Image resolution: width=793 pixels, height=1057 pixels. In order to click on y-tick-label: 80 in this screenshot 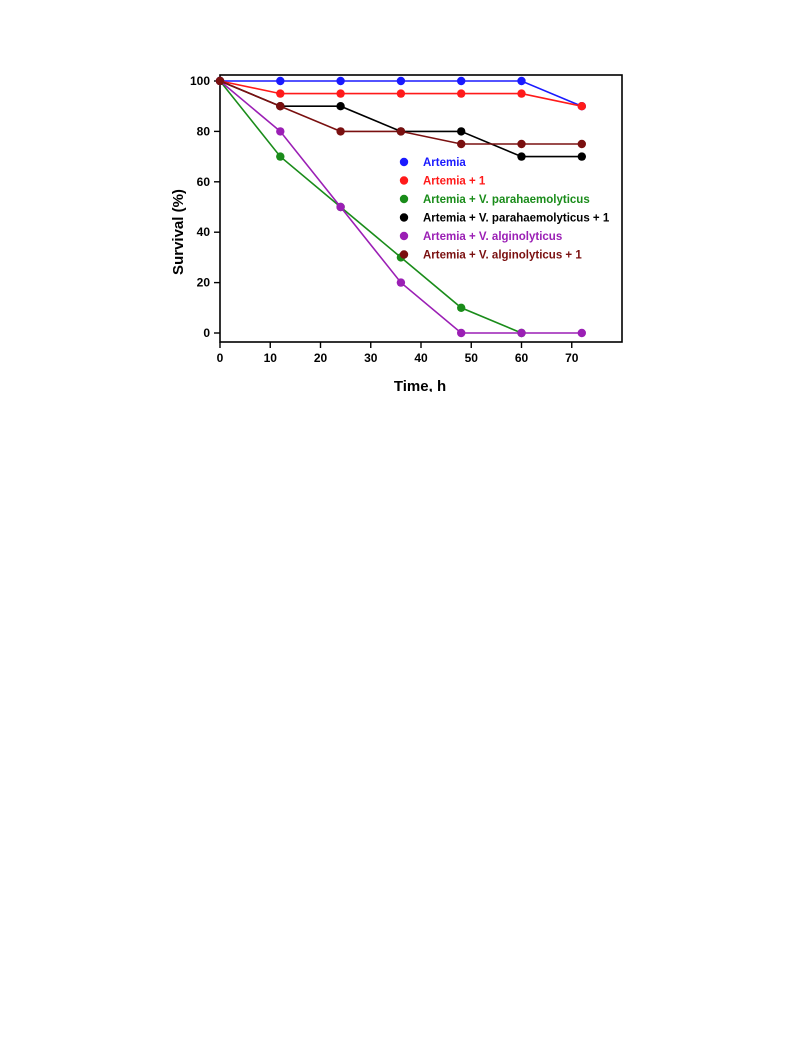, I will do `click(204, 131)`.